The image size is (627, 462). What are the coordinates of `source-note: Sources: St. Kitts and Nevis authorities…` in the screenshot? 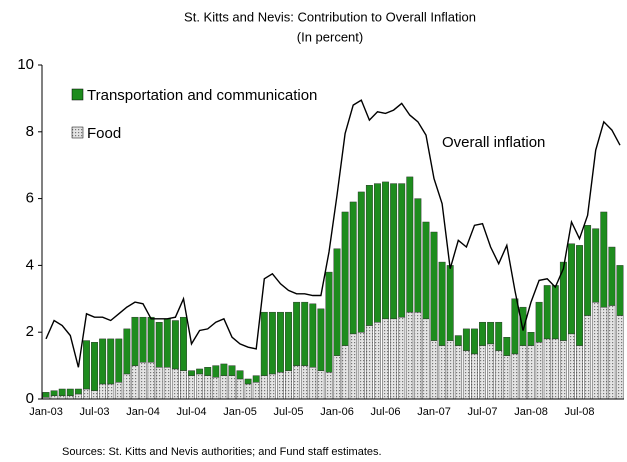 It's located at (222, 452).